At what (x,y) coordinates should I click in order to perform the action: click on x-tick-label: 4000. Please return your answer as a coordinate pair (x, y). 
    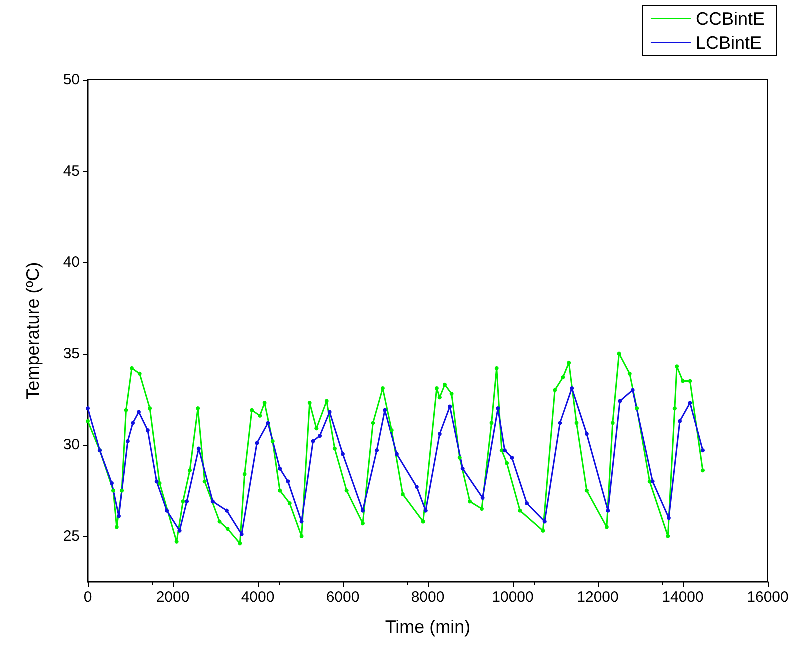
    Looking at the image, I should click on (258, 597).